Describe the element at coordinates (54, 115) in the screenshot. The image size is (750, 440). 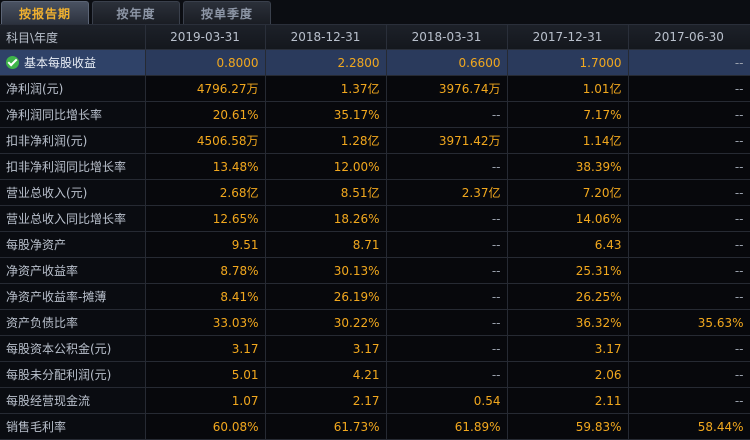
I see `row-label: 净利润同比增长率` at that location.